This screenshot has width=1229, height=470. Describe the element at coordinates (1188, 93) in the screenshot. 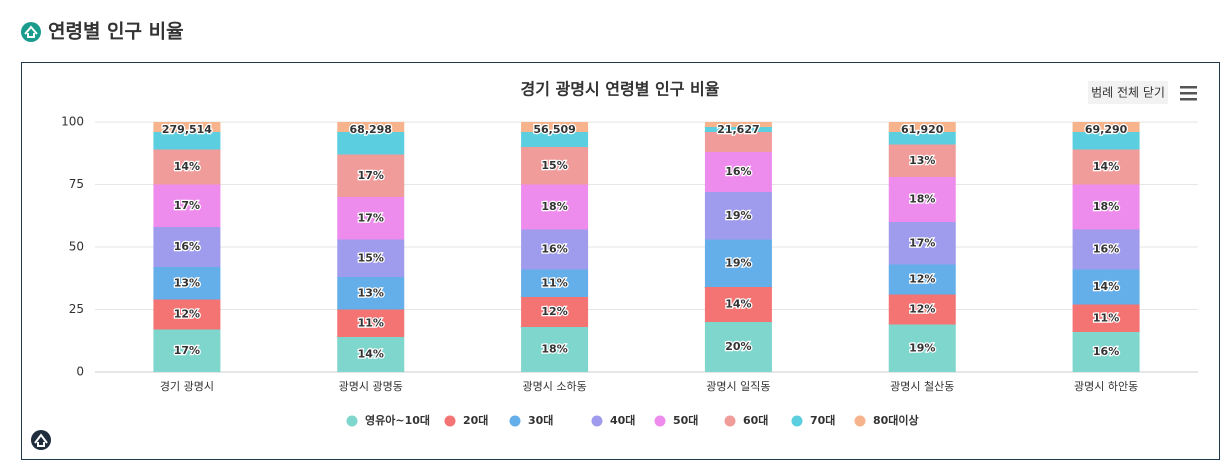

I see `menu-icon` at that location.